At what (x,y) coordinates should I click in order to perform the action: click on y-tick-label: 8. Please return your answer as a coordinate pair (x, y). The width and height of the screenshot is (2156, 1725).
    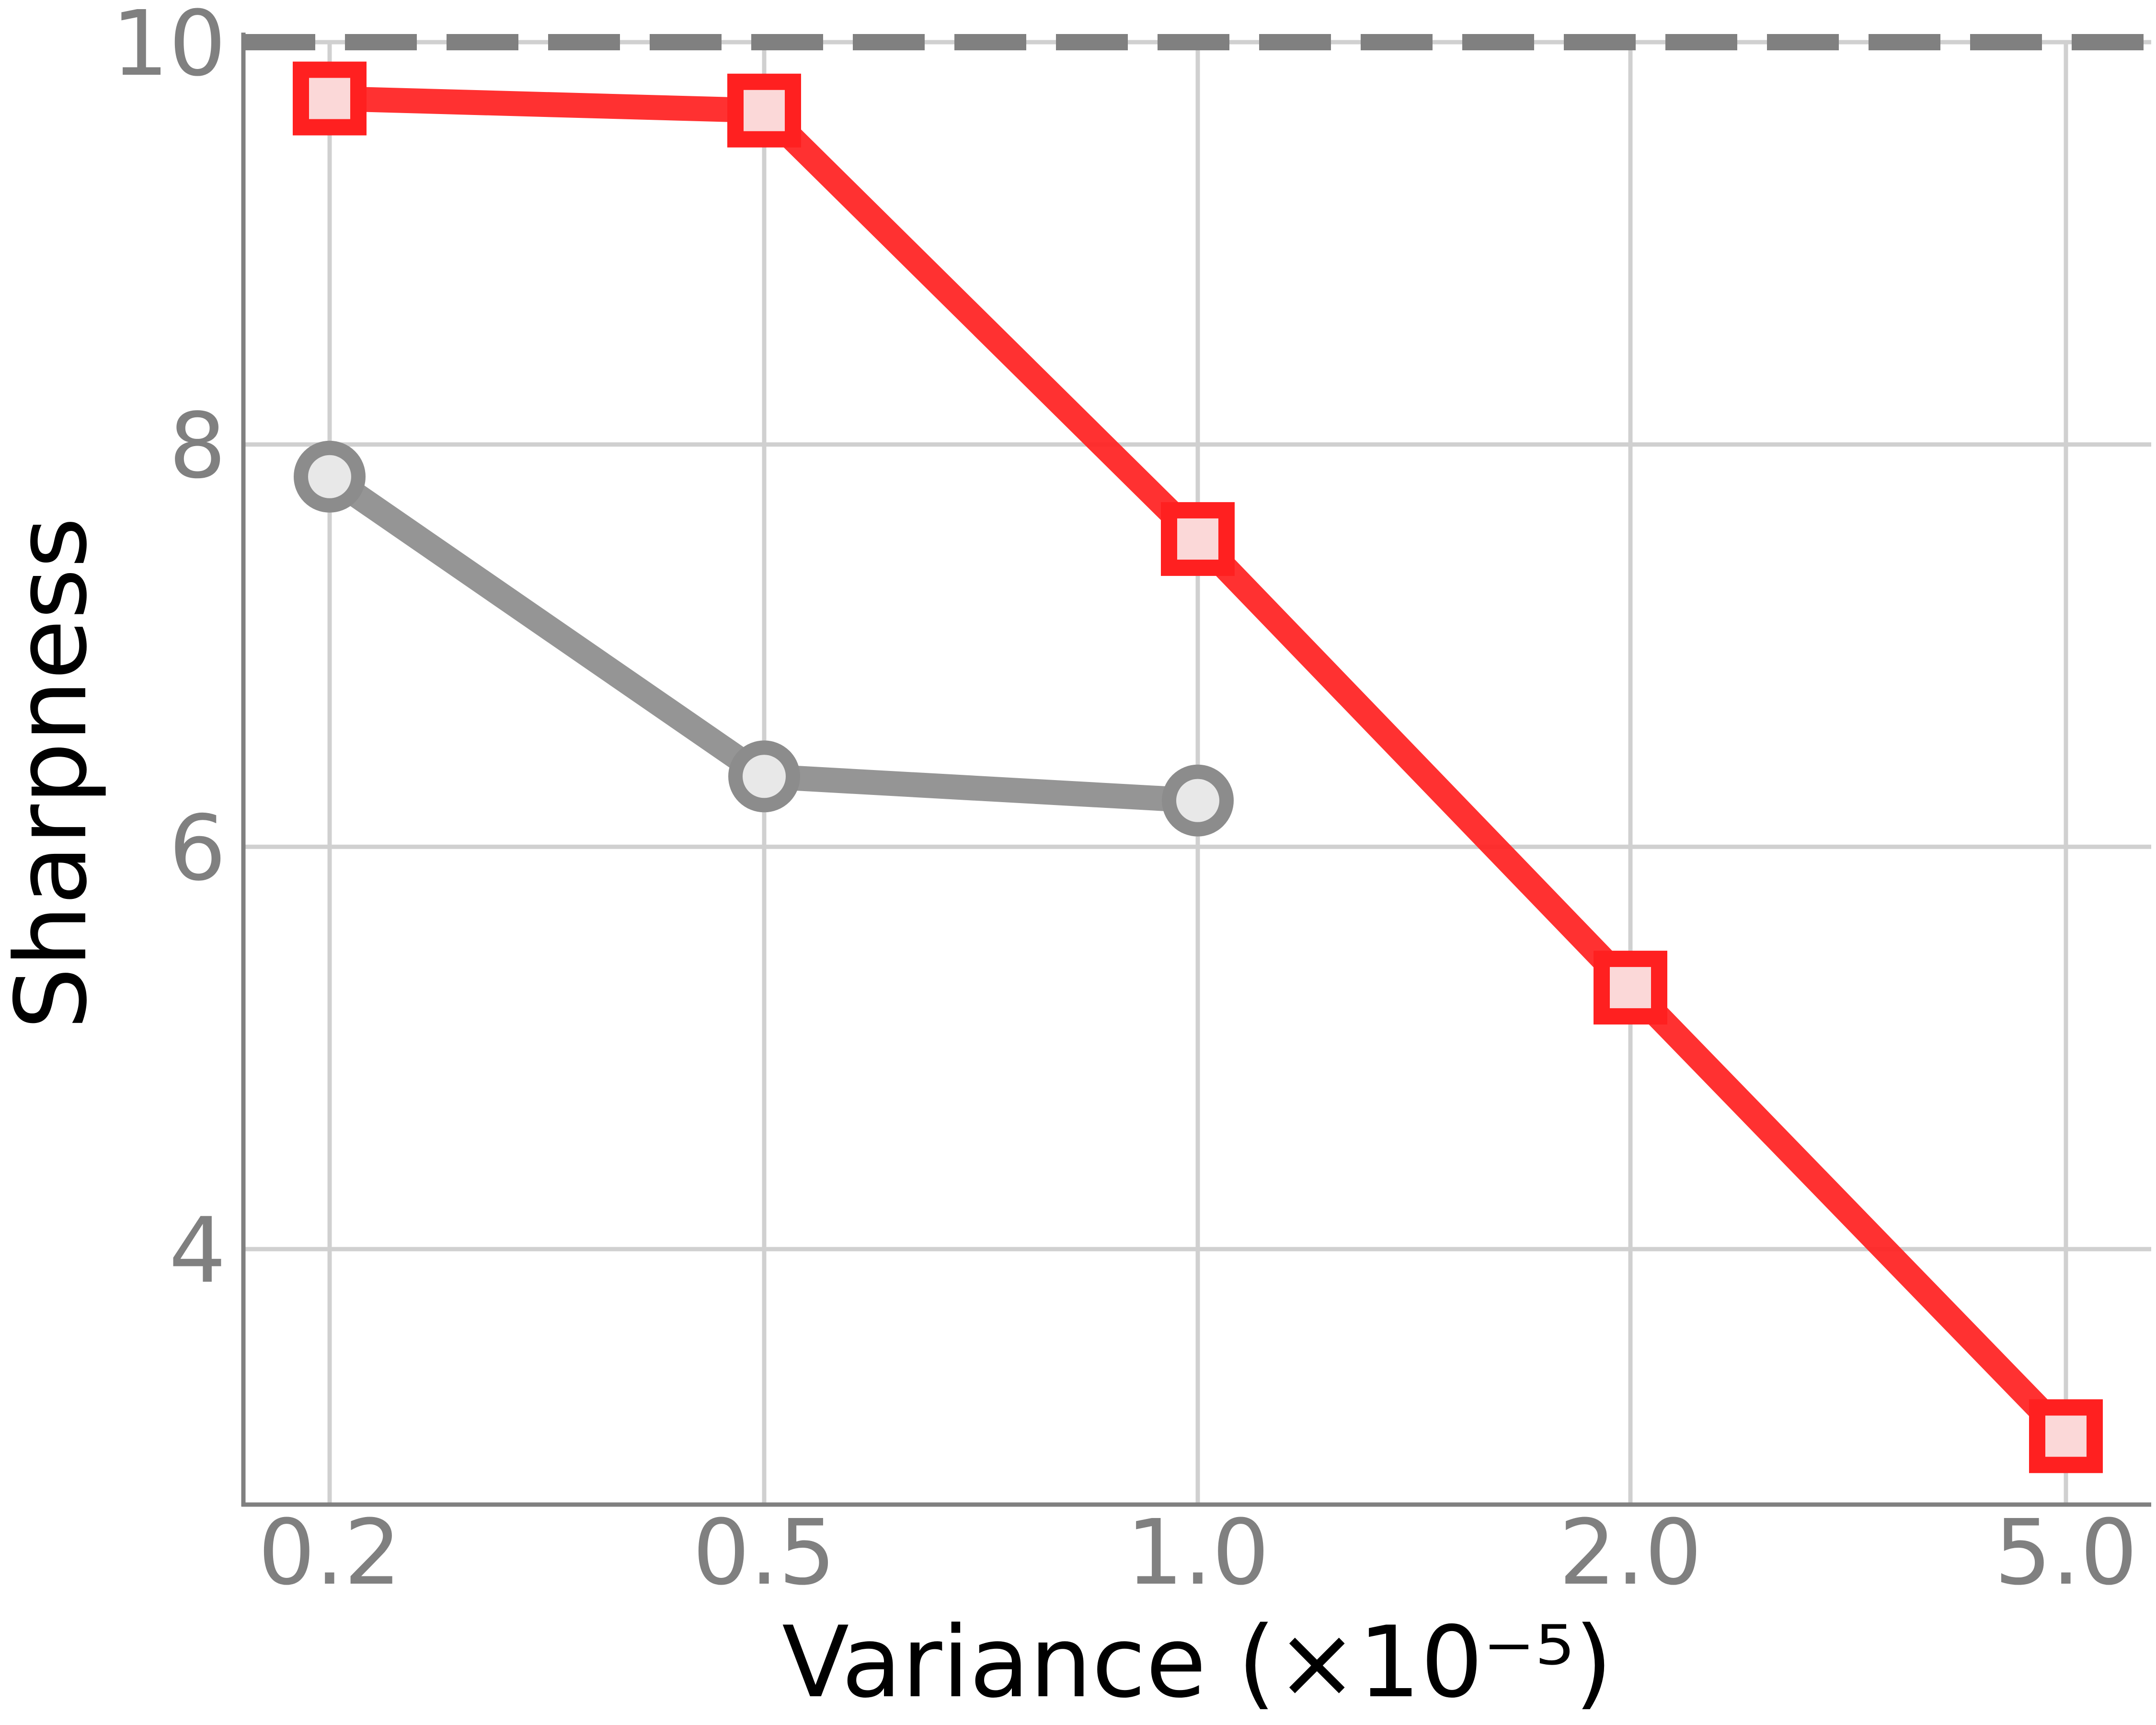
    Looking at the image, I should click on (197, 446).